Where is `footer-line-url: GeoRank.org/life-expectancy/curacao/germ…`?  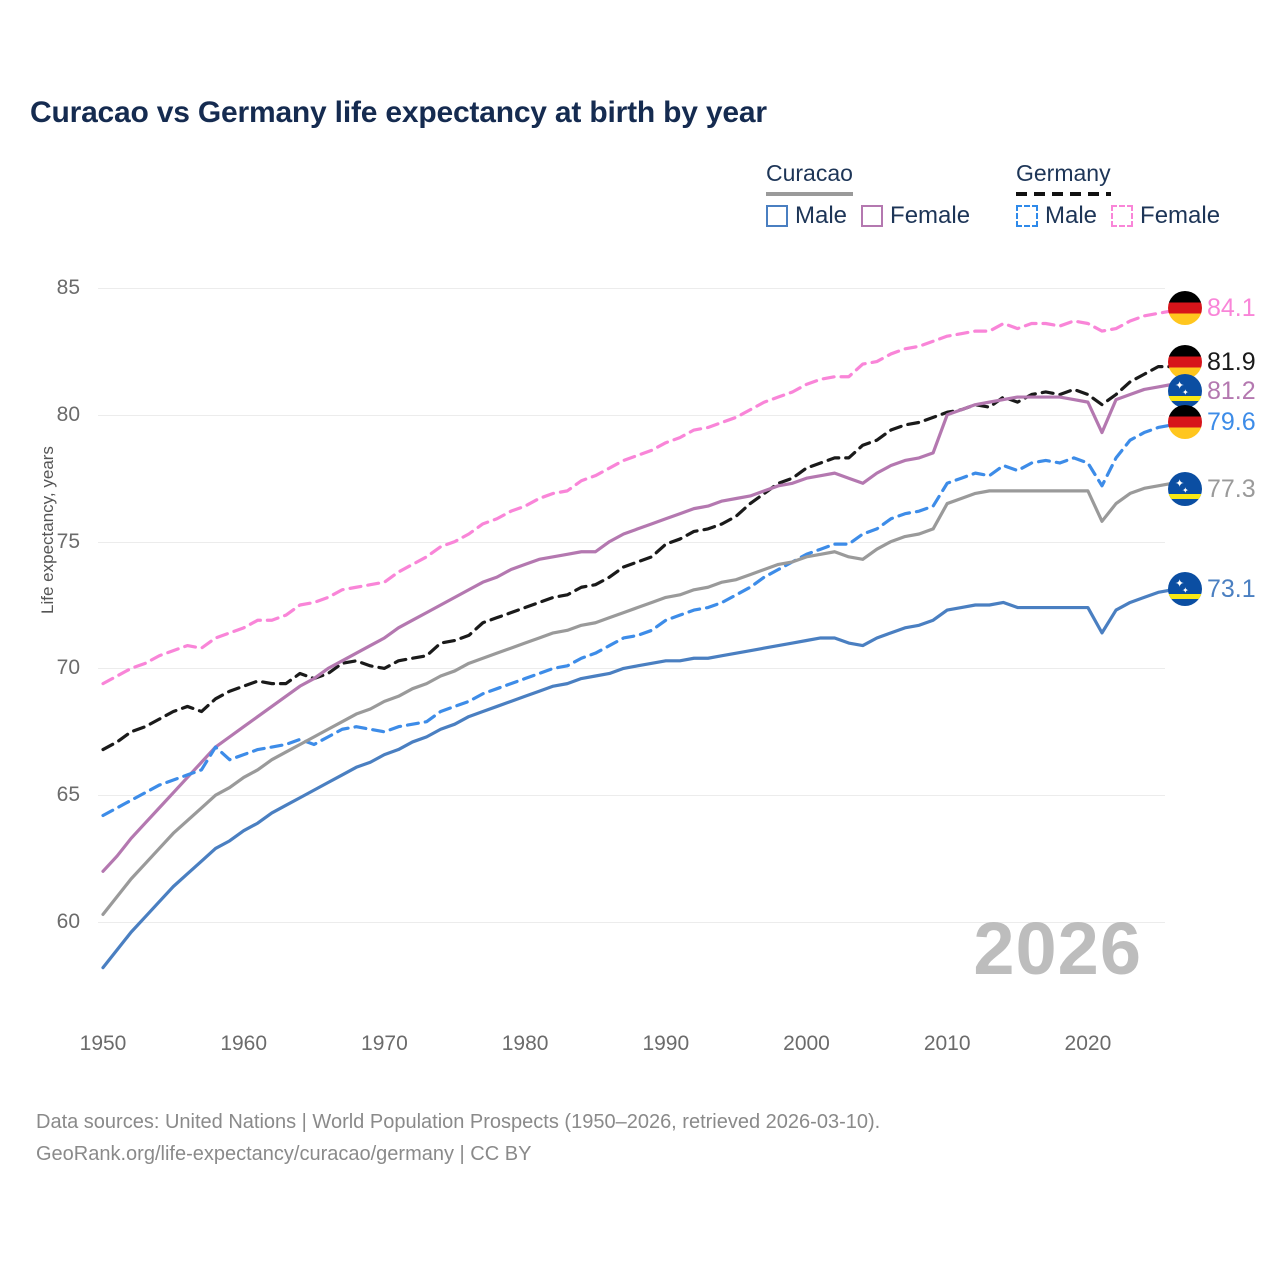 footer-line-url: GeoRank.org/life-expectancy/curacao/germ… is located at coordinates (284, 1154).